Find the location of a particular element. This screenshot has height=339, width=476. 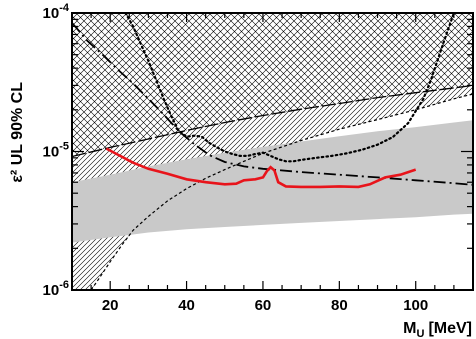

x-tick-label: 100 is located at coordinates (415, 305).